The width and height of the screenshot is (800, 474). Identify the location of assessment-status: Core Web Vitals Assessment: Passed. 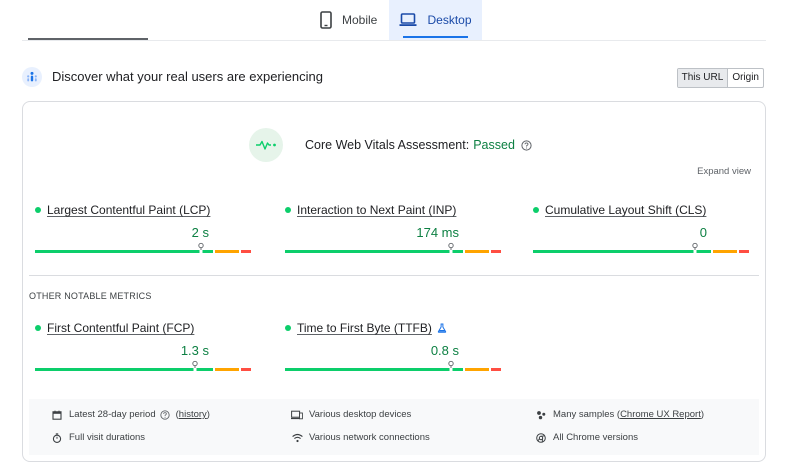
(418, 145).